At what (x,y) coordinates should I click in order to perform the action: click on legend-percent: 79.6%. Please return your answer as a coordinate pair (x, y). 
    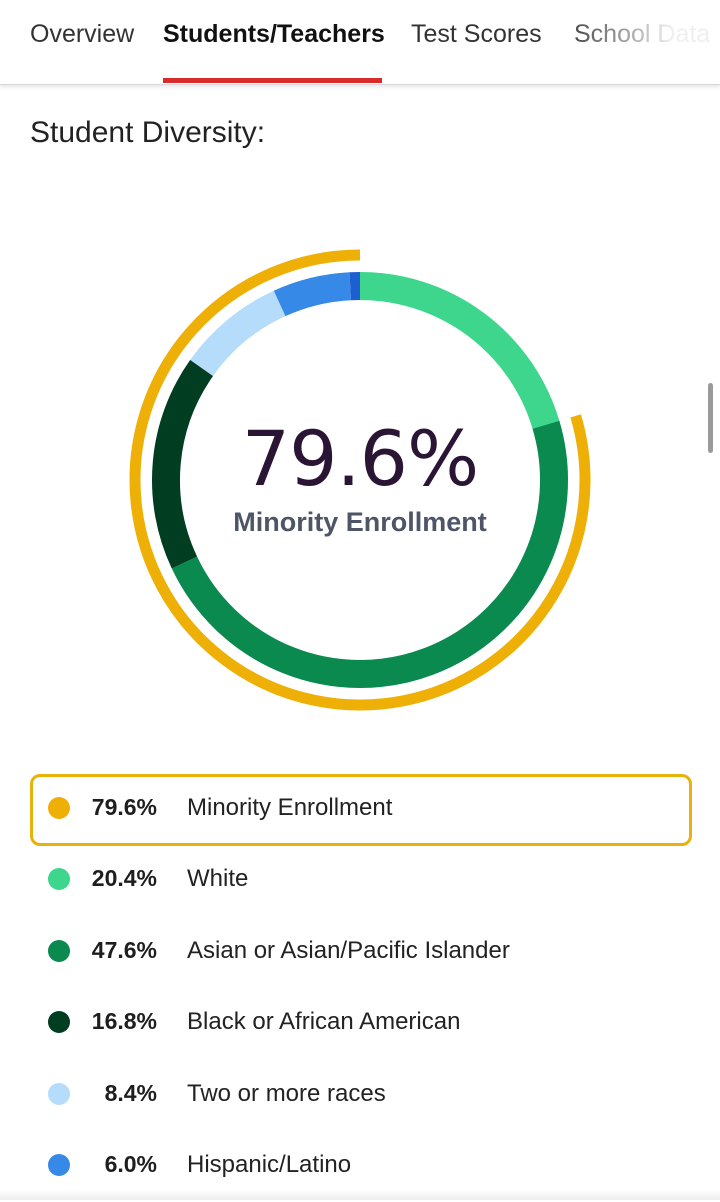
    Looking at the image, I should click on (113, 807).